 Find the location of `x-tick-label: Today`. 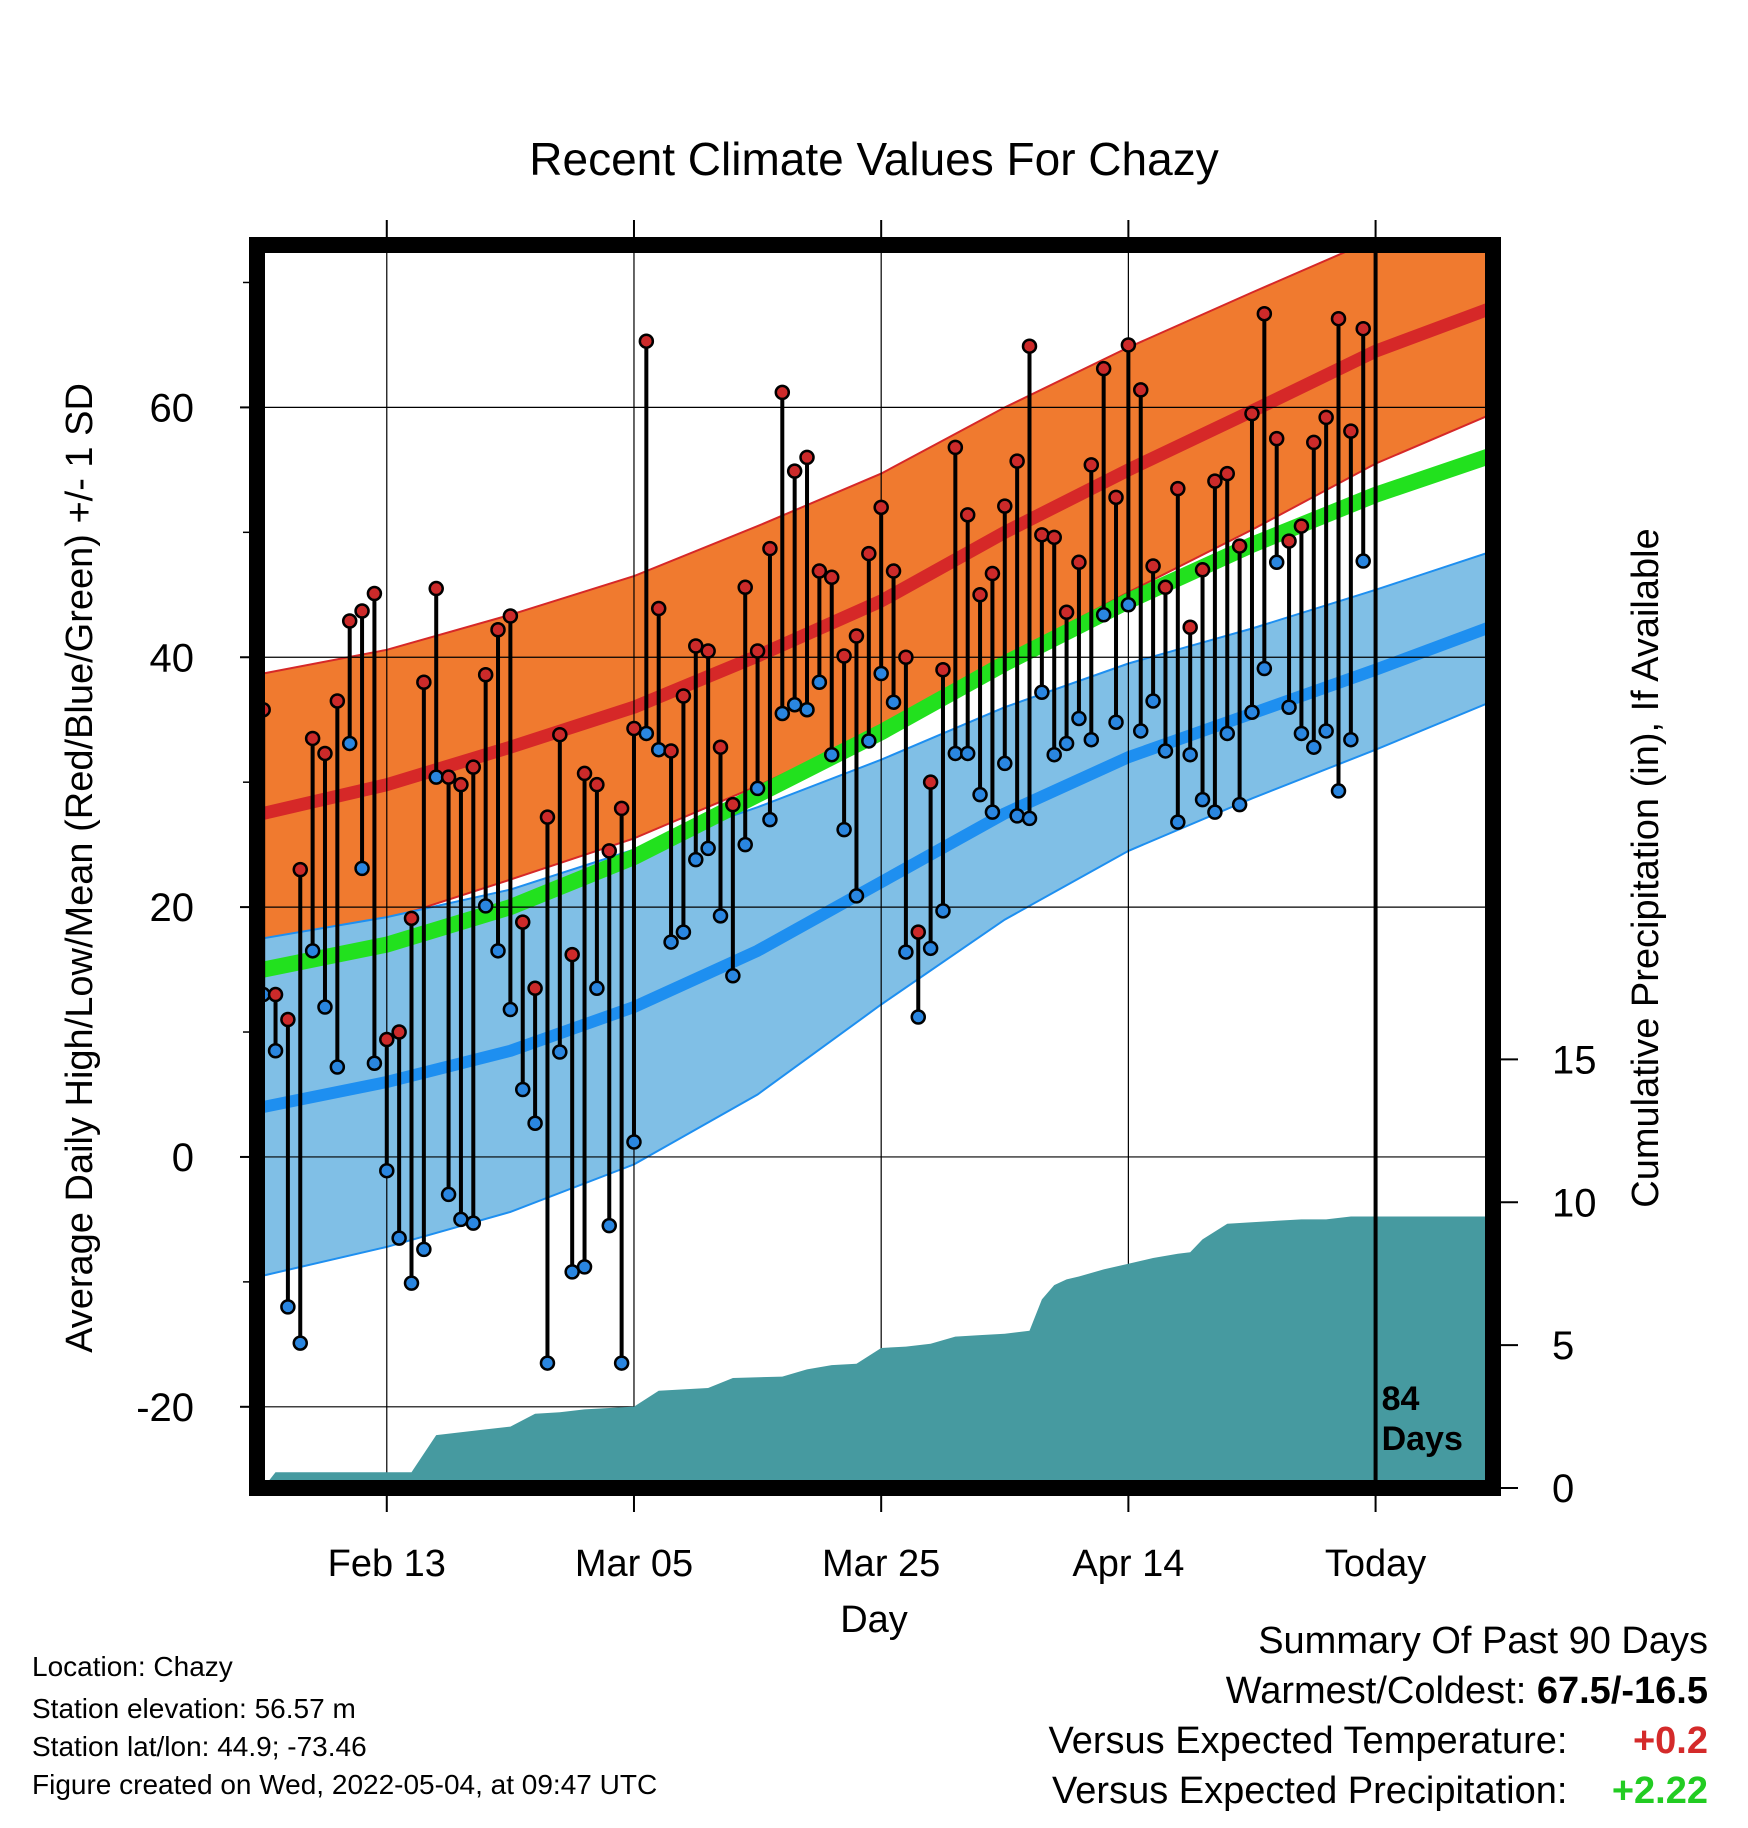

x-tick-label: Today is located at coordinates (1375, 1564).